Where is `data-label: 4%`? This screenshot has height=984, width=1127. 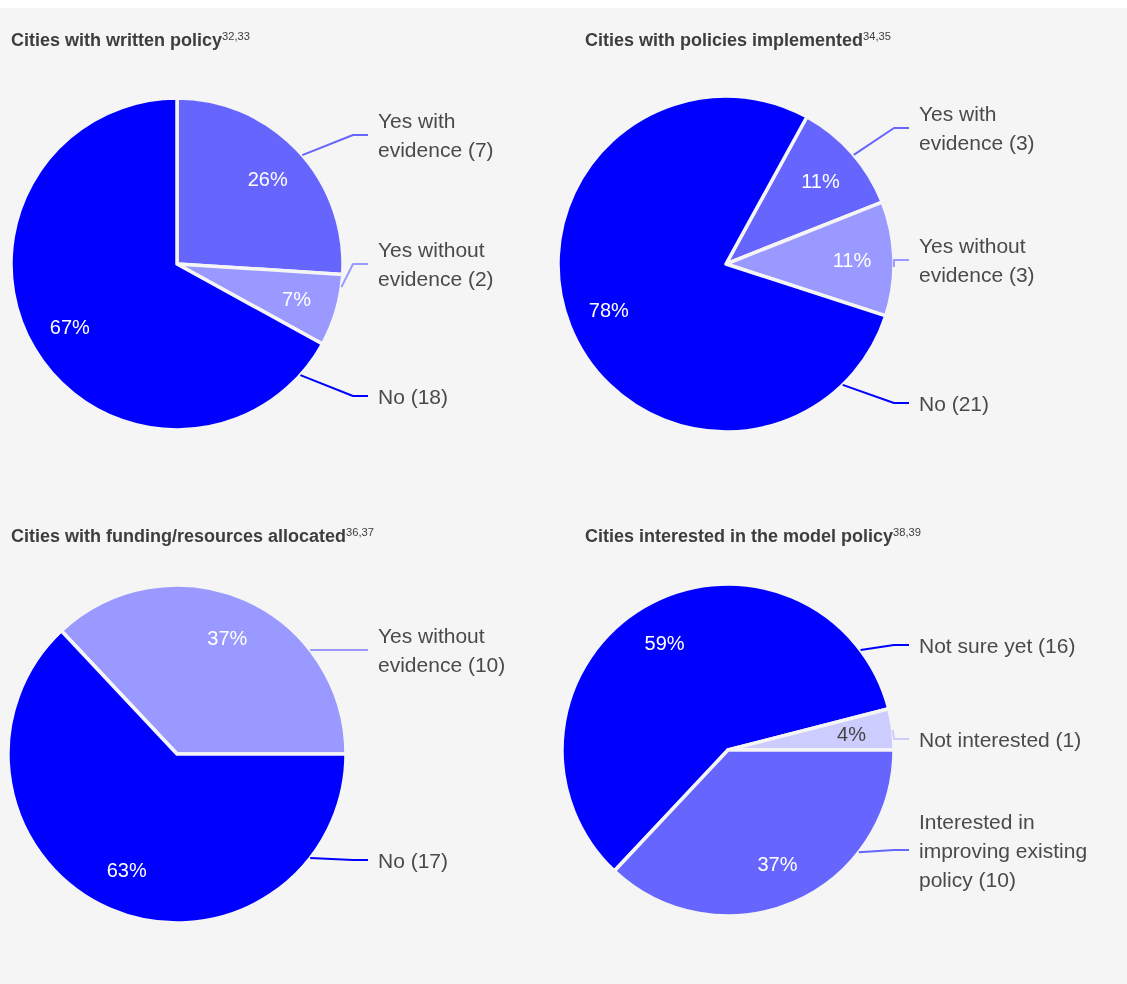 data-label: 4% is located at coordinates (852, 734).